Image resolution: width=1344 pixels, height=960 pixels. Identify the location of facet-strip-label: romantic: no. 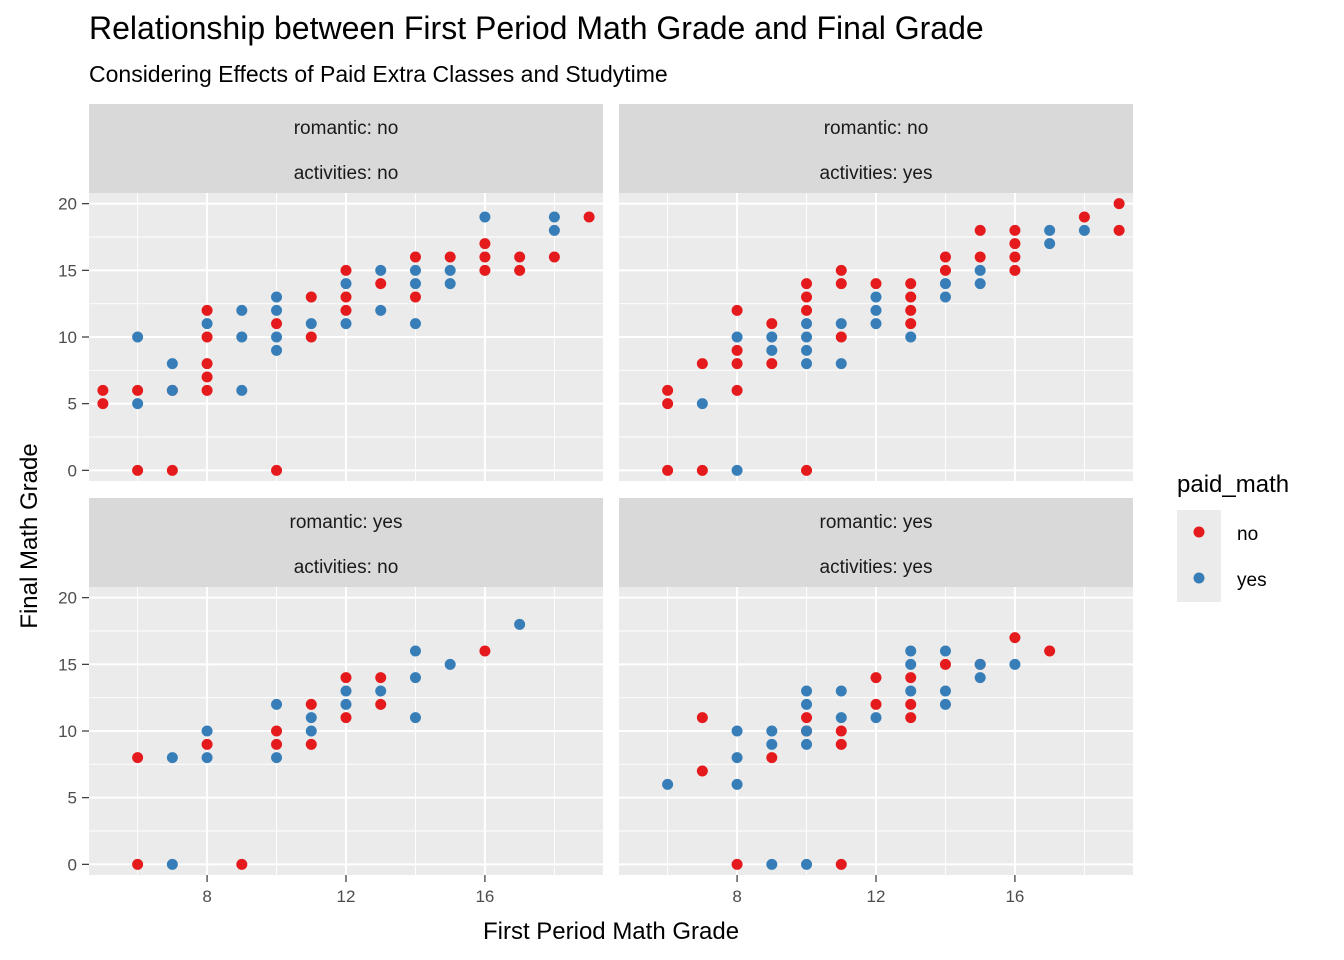
(876, 128).